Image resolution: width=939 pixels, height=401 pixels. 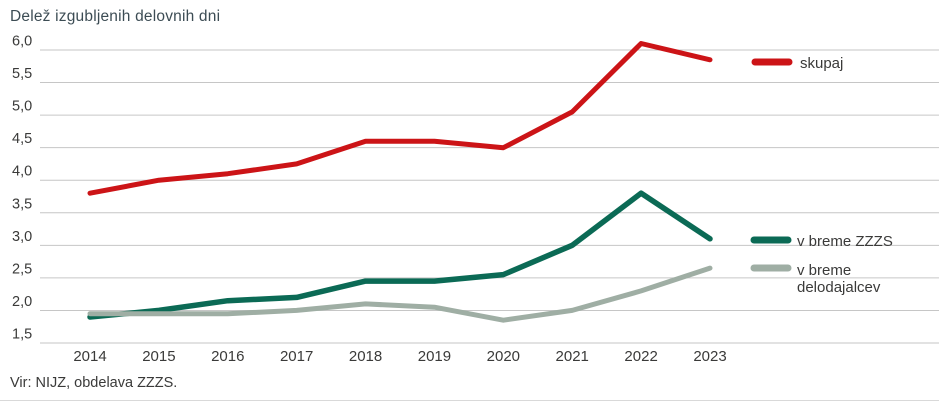 I want to click on y-tick-label: 2,5, so click(x=22, y=269).